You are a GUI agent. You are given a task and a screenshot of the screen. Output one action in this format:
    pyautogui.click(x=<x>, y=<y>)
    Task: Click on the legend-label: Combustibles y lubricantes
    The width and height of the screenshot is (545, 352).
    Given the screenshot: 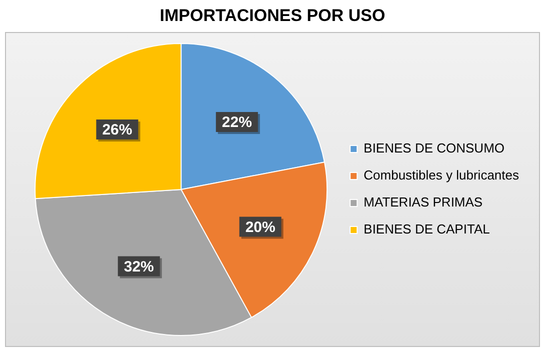 What is the action you would take?
    pyautogui.click(x=442, y=175)
    